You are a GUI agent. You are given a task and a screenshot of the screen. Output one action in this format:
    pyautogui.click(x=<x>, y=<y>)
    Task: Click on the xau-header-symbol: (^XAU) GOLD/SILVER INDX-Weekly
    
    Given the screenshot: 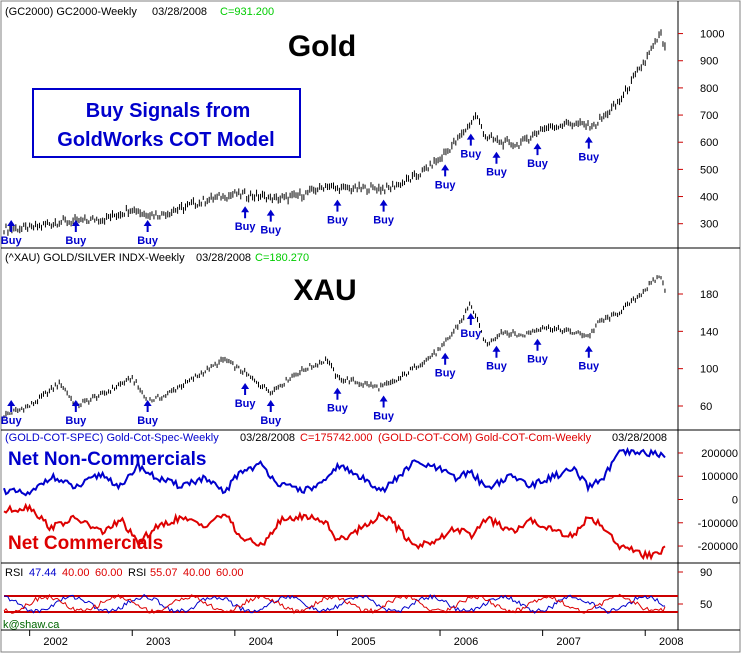 What is the action you would take?
    pyautogui.click(x=95, y=258)
    